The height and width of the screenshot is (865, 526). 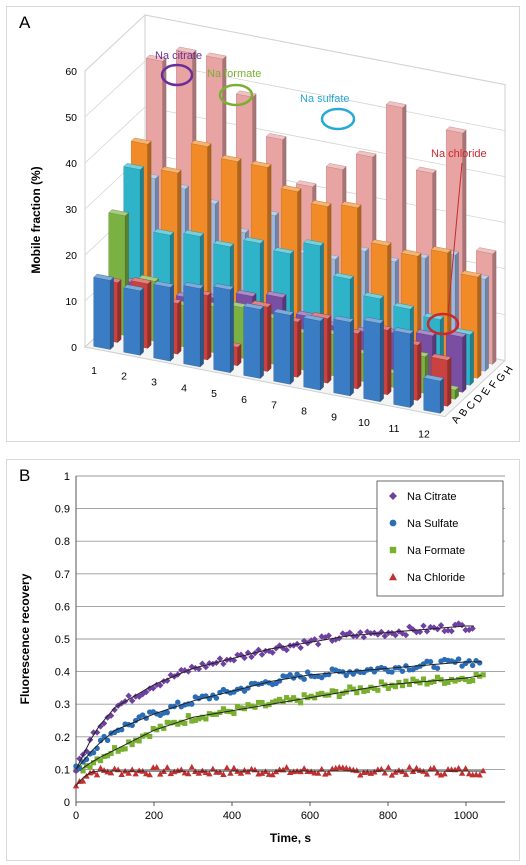 I want to click on y-tick-label: 0.3, so click(x=62, y=705).